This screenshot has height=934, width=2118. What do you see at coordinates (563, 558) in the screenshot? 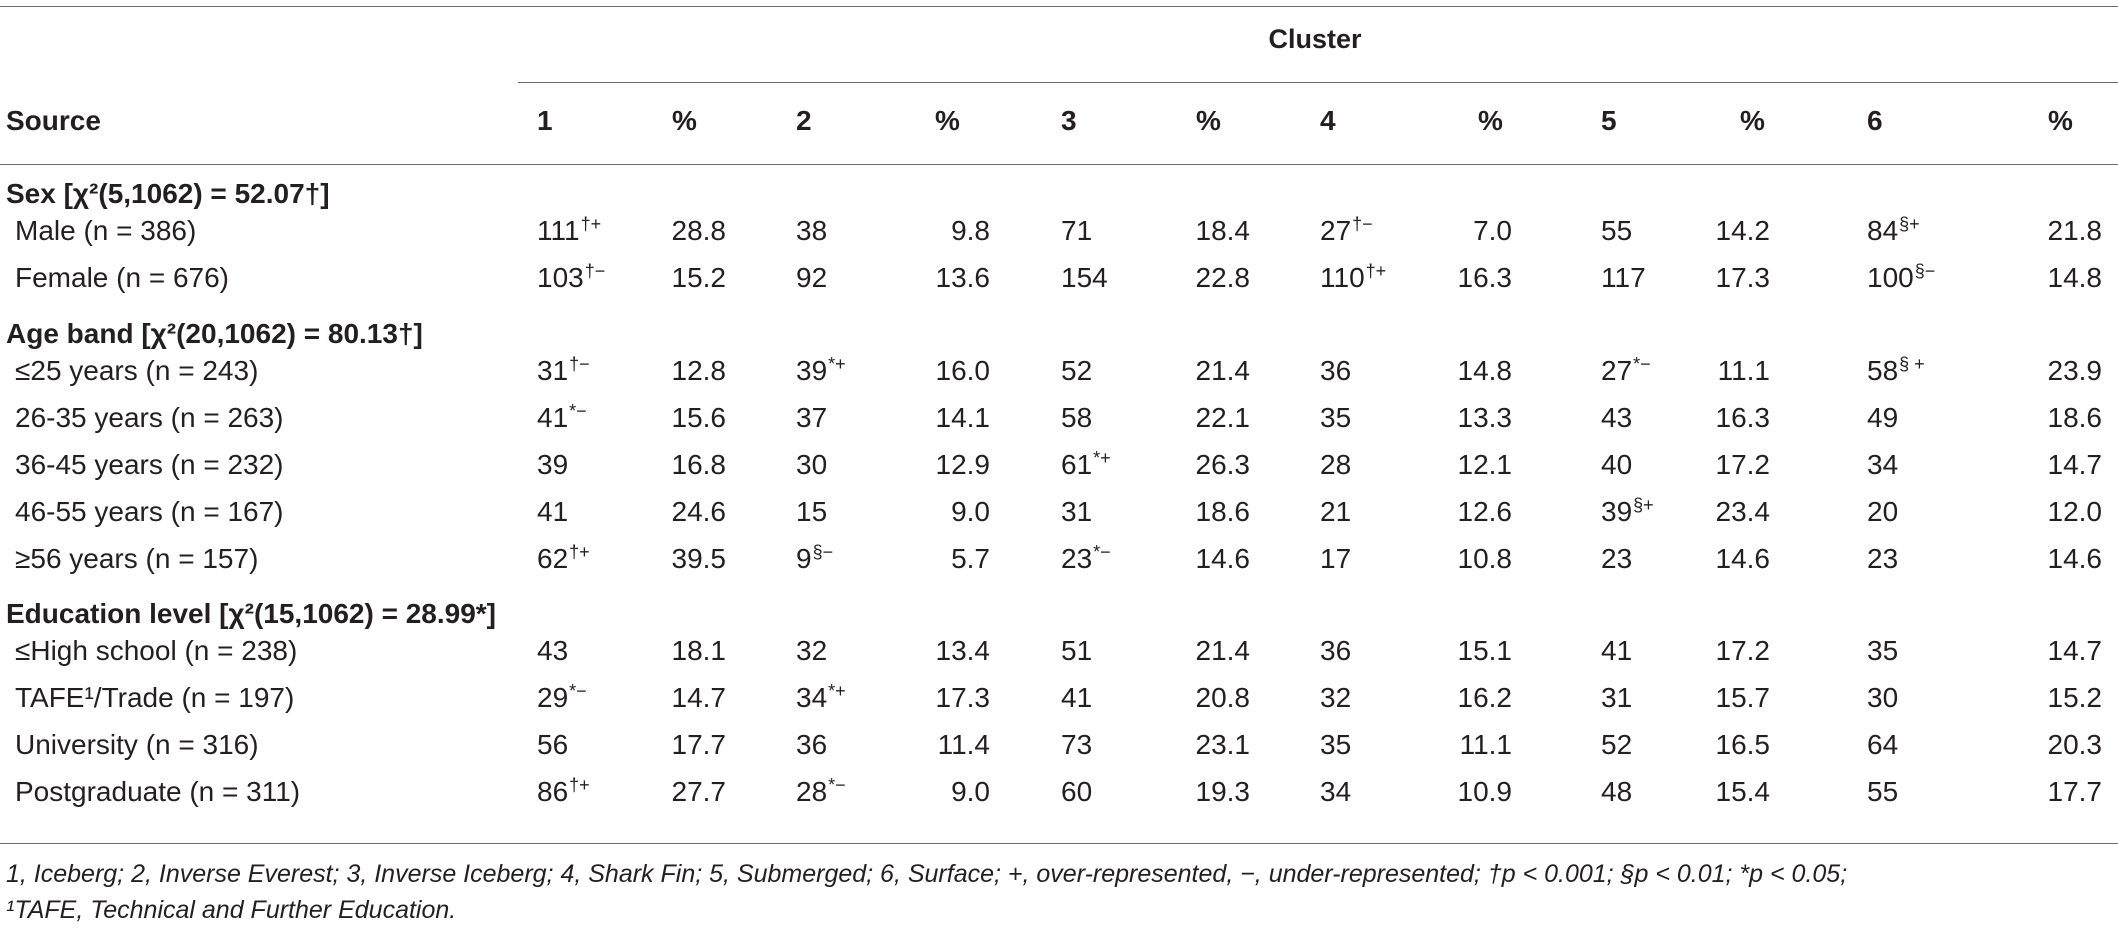
I see `count-cell: 62†+` at bounding box center [563, 558].